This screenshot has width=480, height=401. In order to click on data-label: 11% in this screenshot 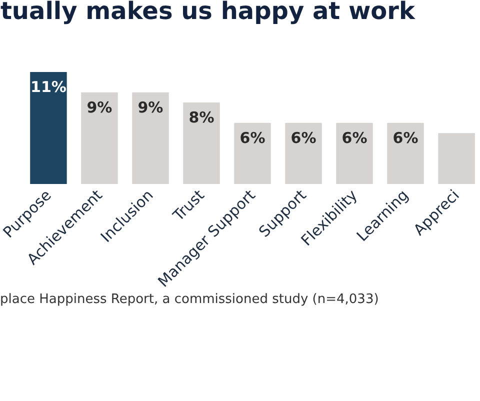, I will do `click(48, 87)`.